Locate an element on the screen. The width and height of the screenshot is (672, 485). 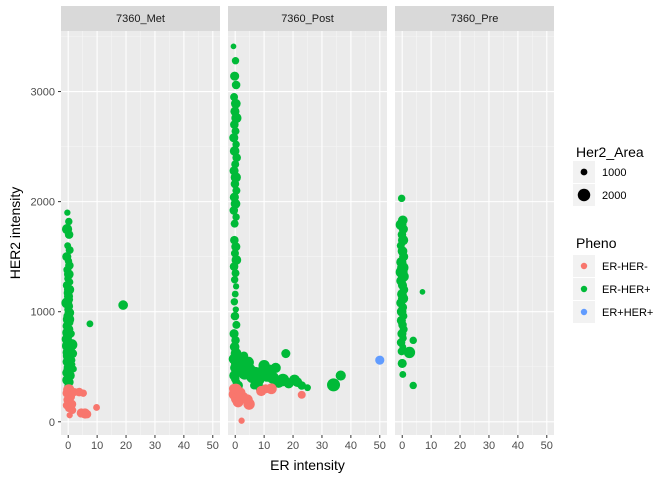
y-axis-title: HER2 intensity is located at coordinates (15, 233).